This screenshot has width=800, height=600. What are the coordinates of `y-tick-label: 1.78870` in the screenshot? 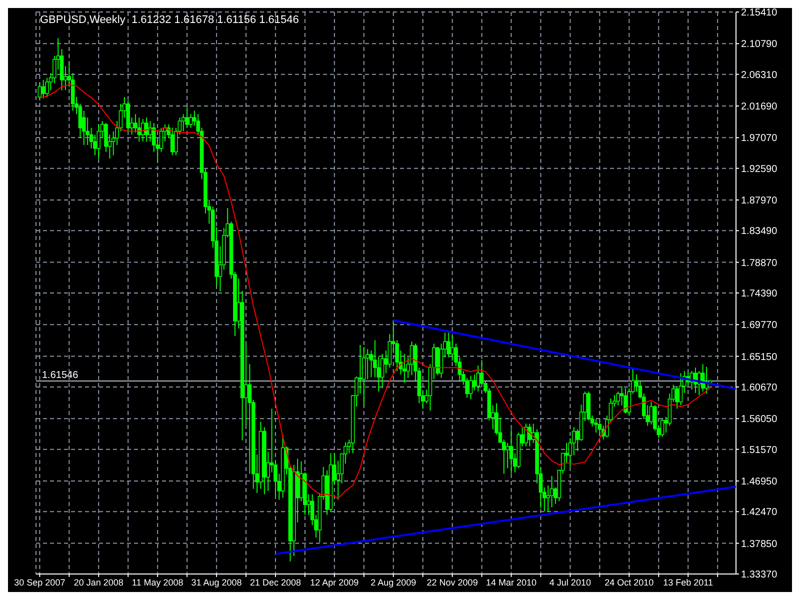 It's located at (759, 263).